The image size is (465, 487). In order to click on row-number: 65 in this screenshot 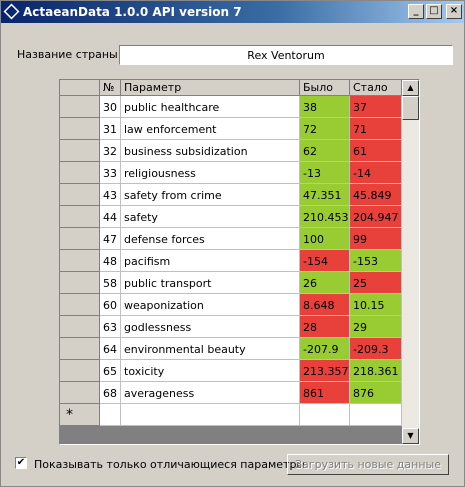, I will do `click(110, 371)`.